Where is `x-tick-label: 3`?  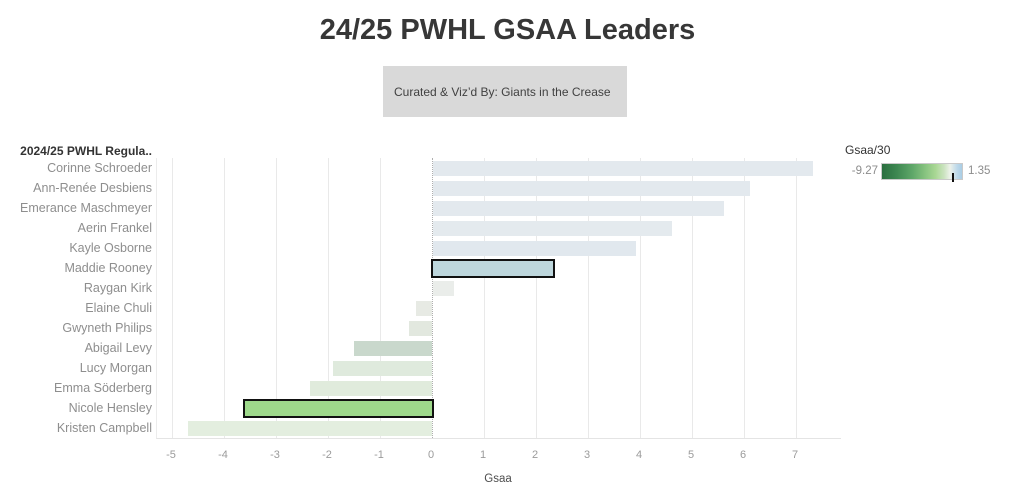 x-tick-label: 3 is located at coordinates (587, 455).